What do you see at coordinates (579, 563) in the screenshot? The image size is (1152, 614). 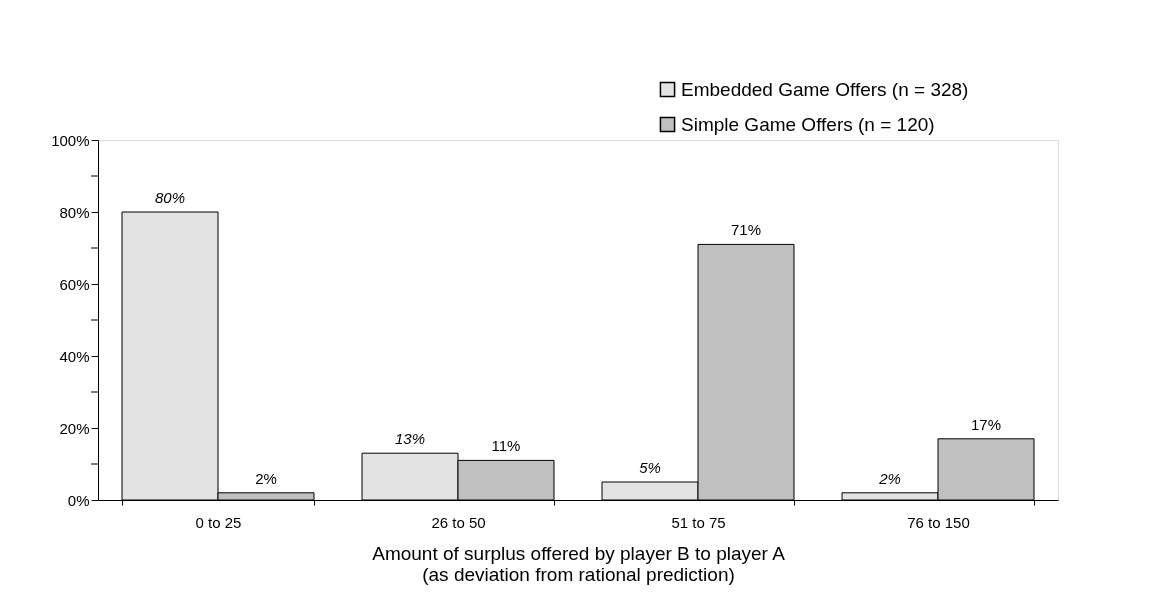 I see `x-axis-title: Amount of surplus offered by player B to player A (as deviation from rational prediction)` at bounding box center [579, 563].